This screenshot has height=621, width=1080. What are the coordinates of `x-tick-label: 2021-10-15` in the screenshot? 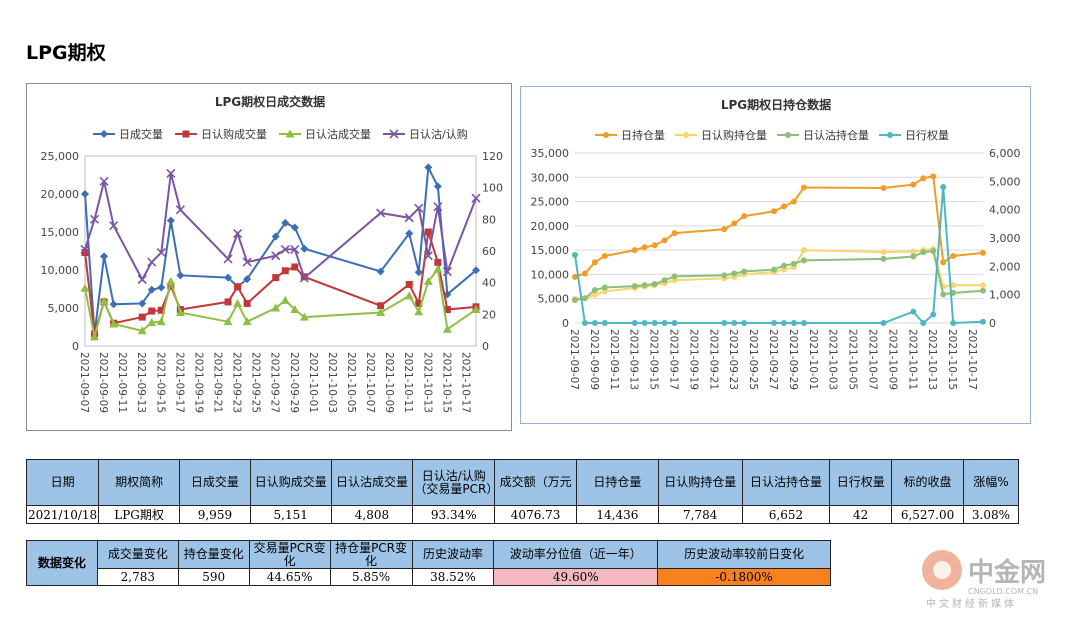 It's located at (952, 359).